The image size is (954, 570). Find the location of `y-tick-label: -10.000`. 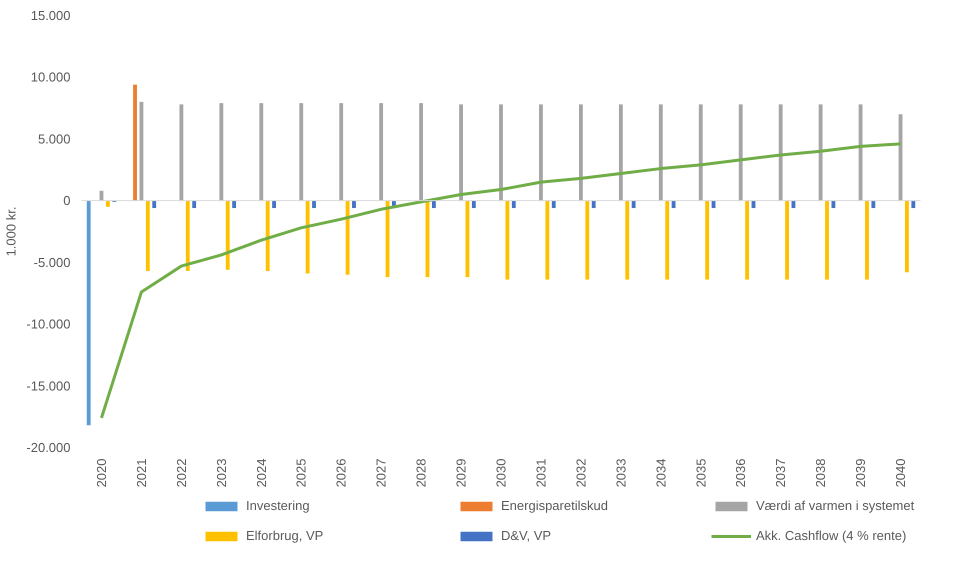

y-tick-label: -10.000 is located at coordinates (48, 324).